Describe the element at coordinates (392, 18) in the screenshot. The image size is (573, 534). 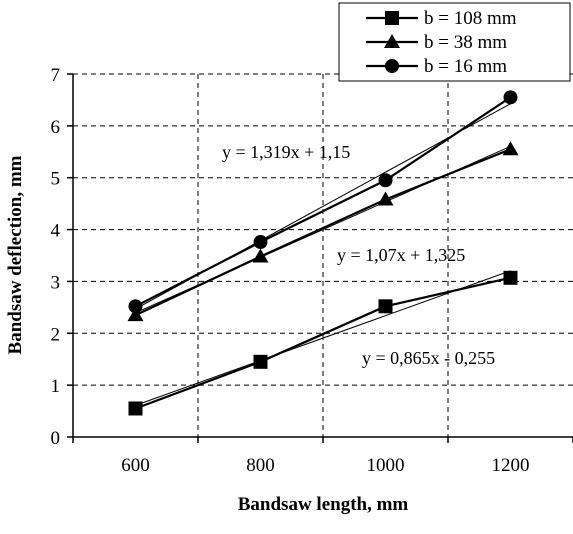
I see `legend-marker-b-108-mm` at that location.